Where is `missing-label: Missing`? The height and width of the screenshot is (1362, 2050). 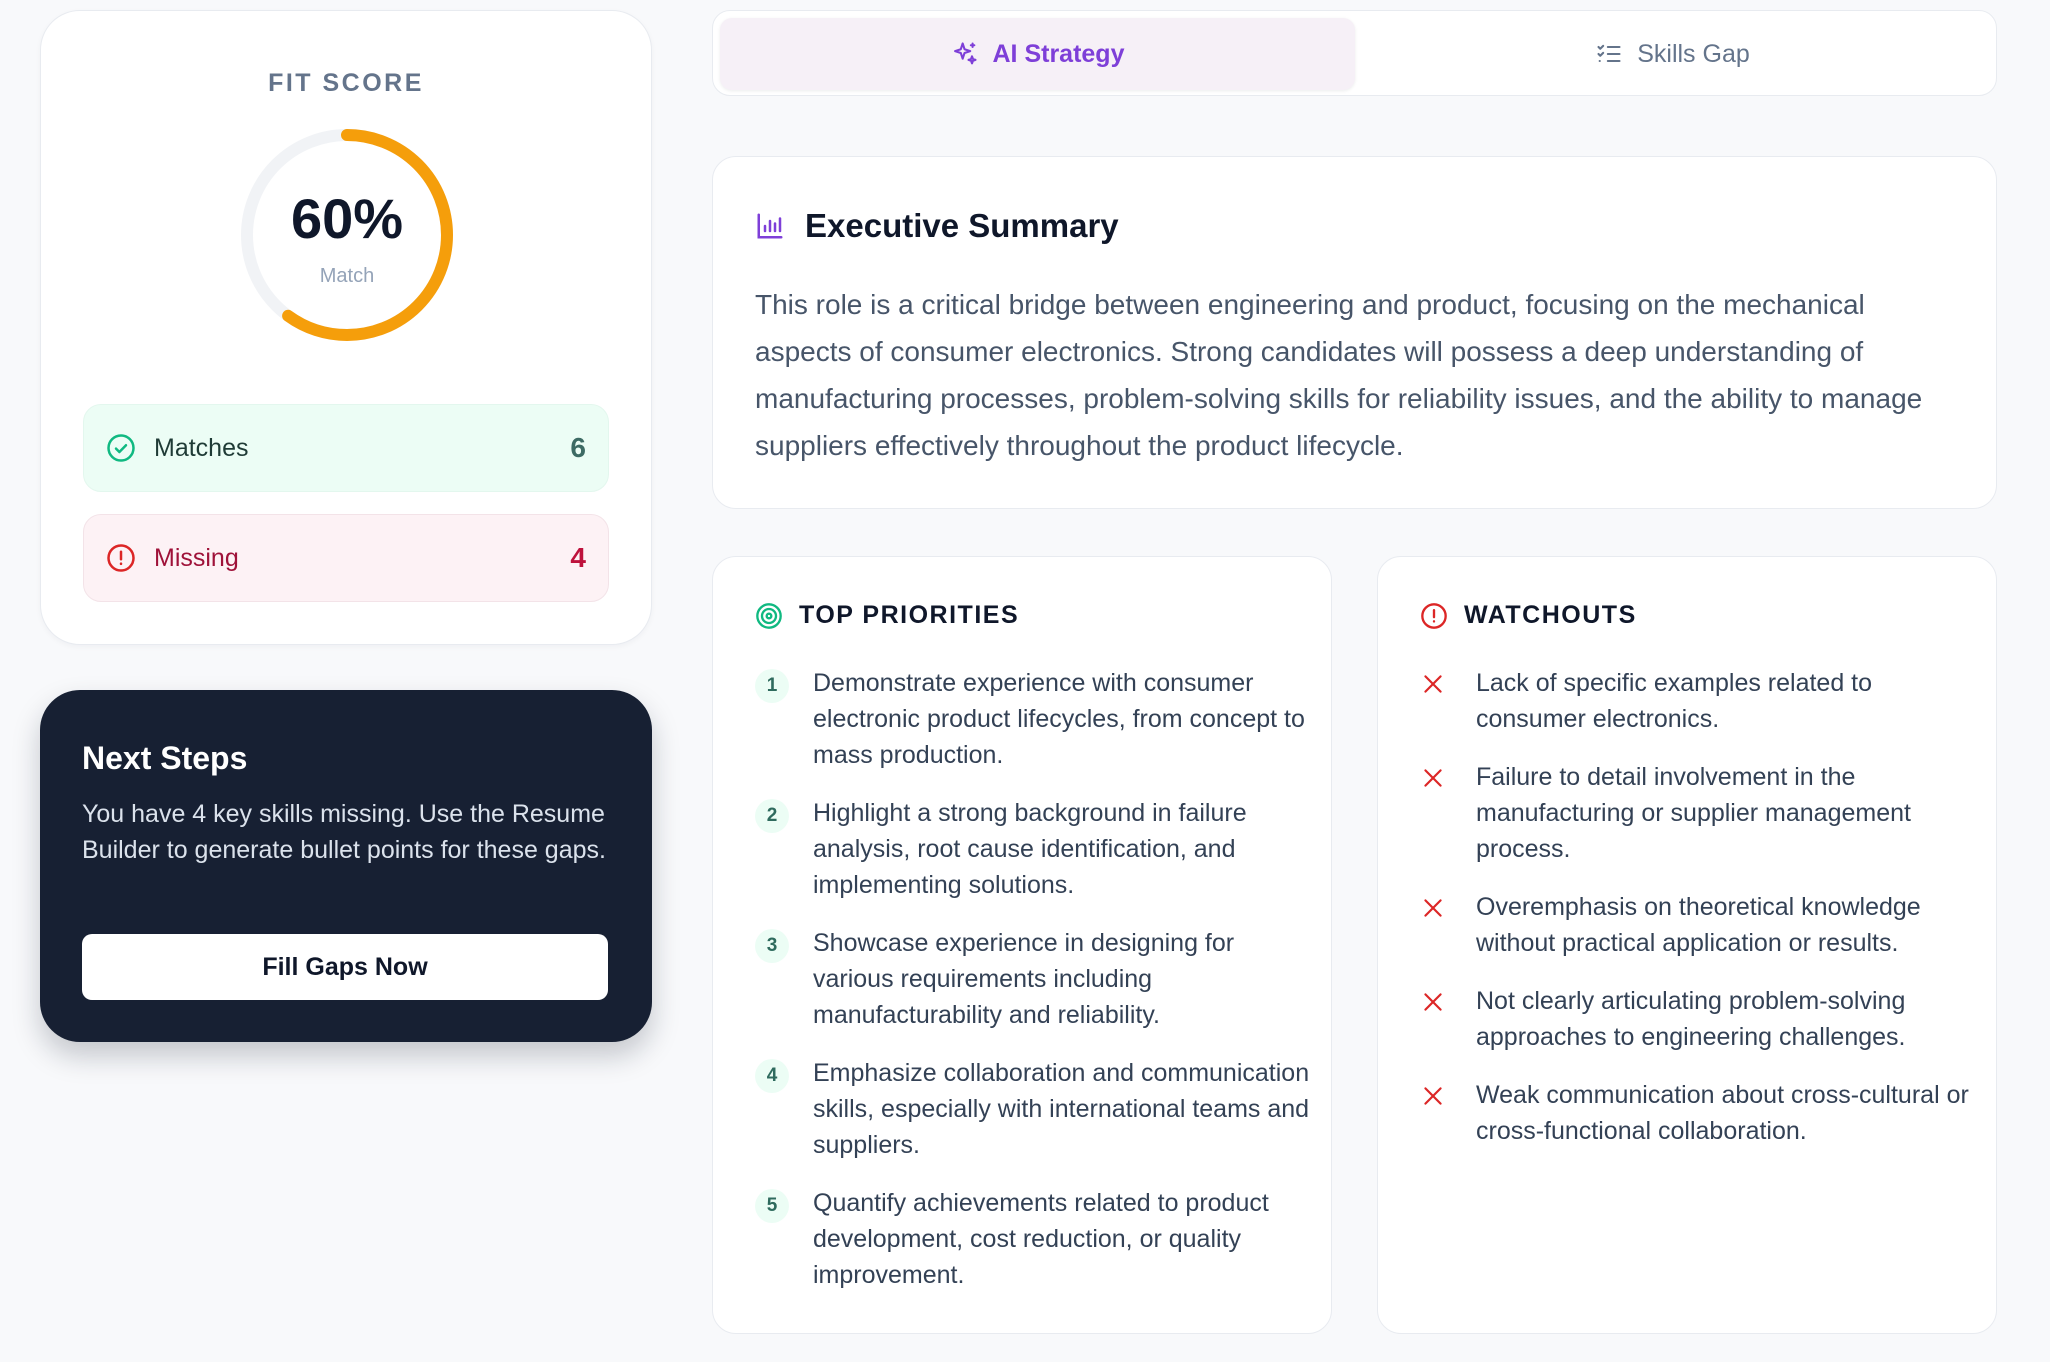
missing-label: Missing is located at coordinates (196, 557).